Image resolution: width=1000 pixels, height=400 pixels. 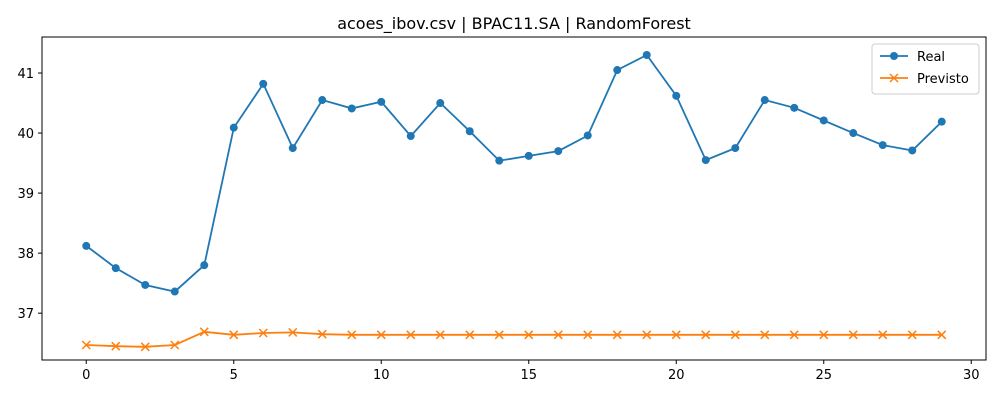 I want to click on y-tick-label: 39, so click(x=25, y=194).